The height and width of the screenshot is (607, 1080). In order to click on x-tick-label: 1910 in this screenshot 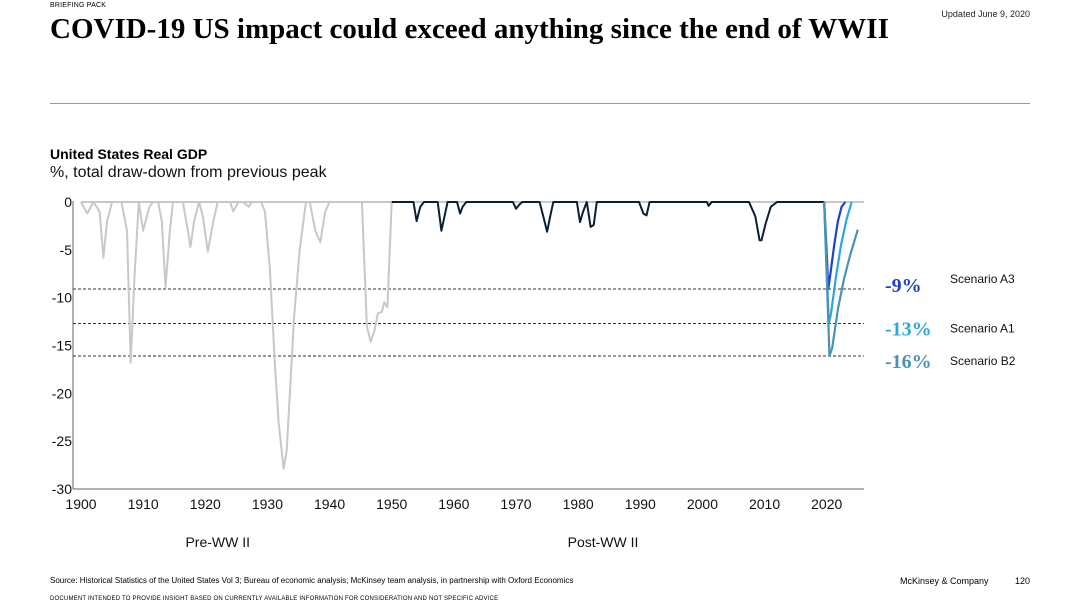, I will do `click(143, 504)`.